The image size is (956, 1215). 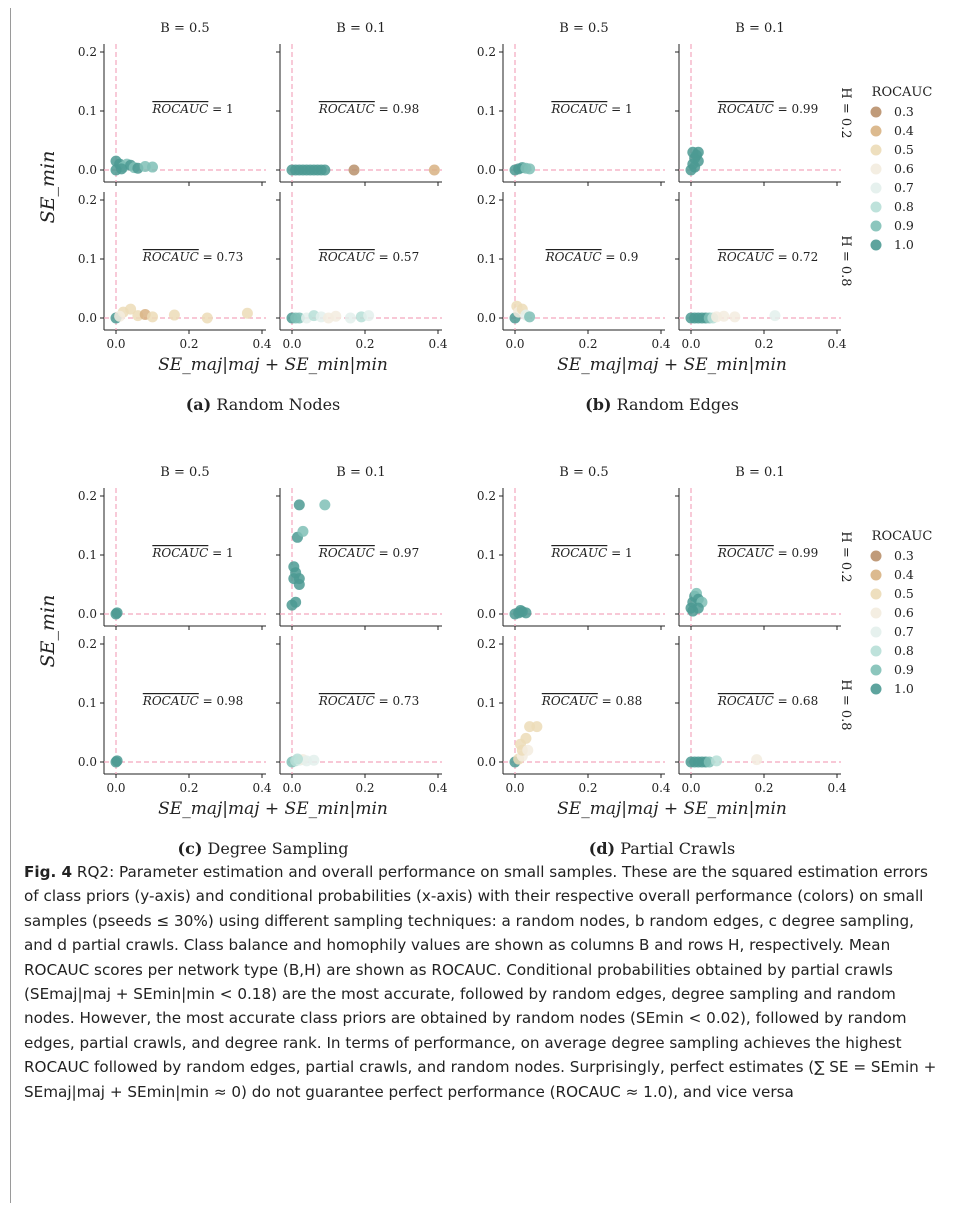 I want to click on mean-value: = 0.73, so click(x=221, y=257).